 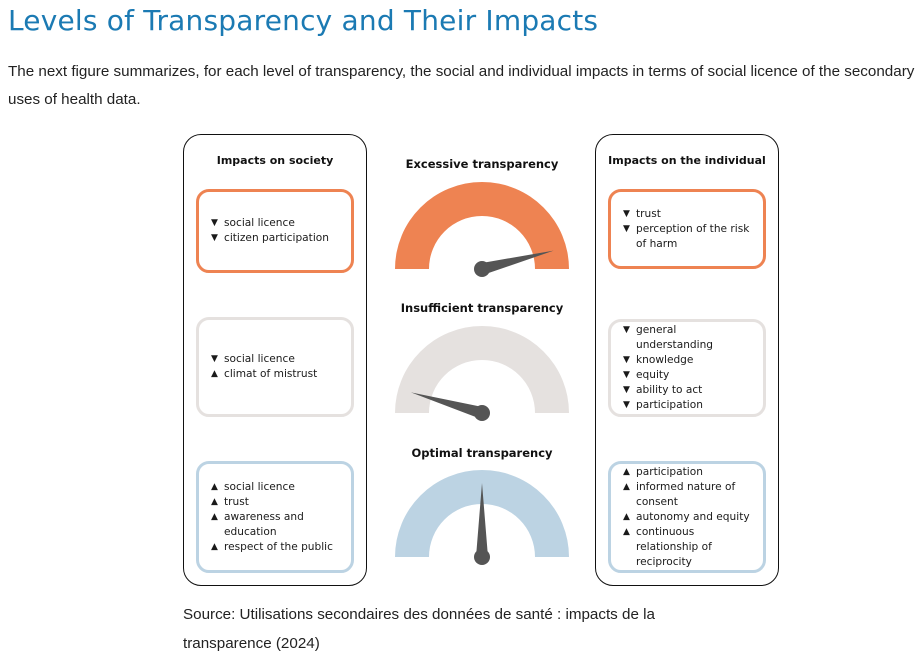 What do you see at coordinates (669, 390) in the screenshot?
I see `impact-text: ability to act` at bounding box center [669, 390].